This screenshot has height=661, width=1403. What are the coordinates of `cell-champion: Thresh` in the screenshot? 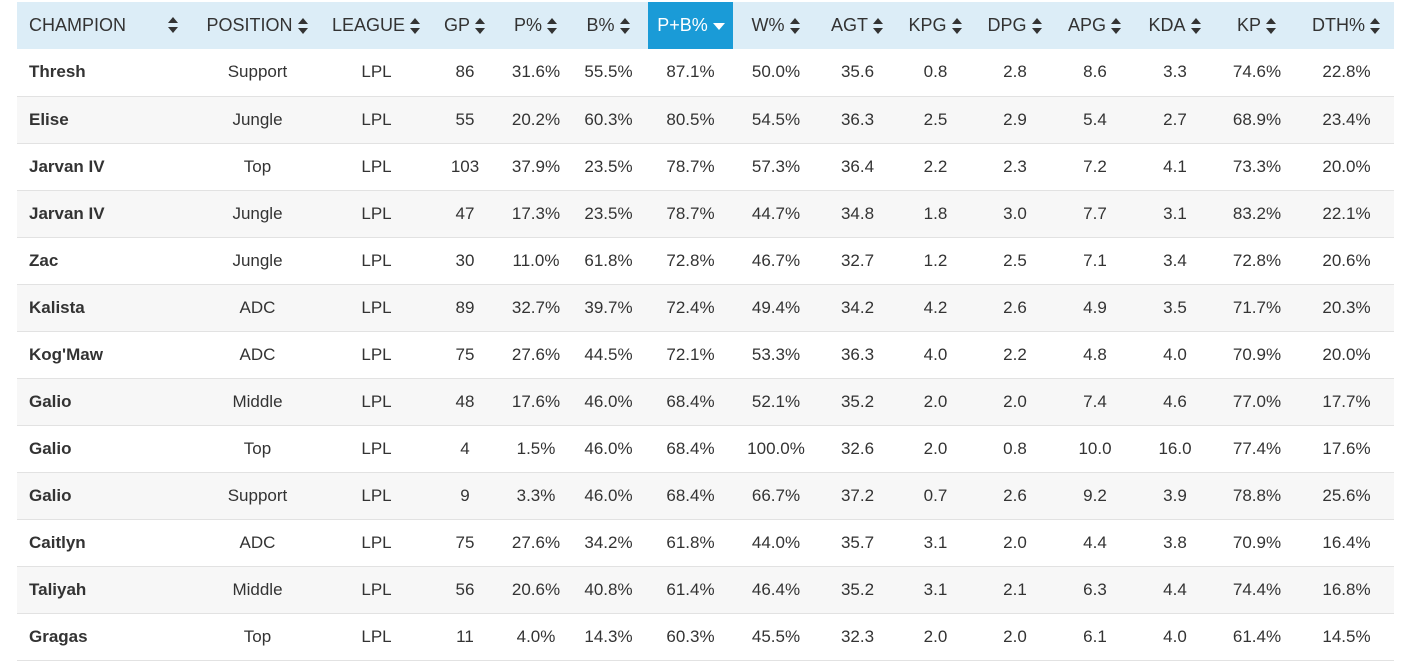 It's located at (57, 72).